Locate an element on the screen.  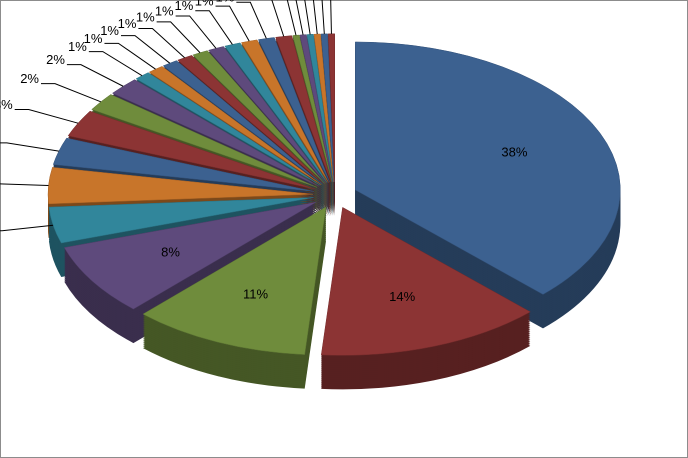
data-label: 11% is located at coordinates (255, 293).